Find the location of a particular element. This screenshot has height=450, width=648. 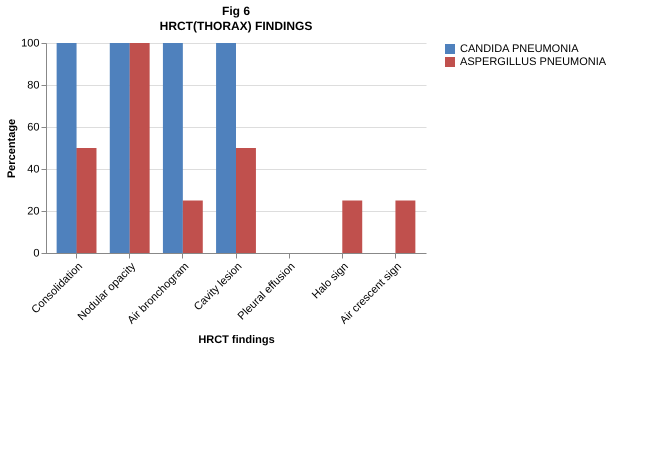

legend-label: ASPERGILLUS PNEUMONIA is located at coordinates (533, 62).